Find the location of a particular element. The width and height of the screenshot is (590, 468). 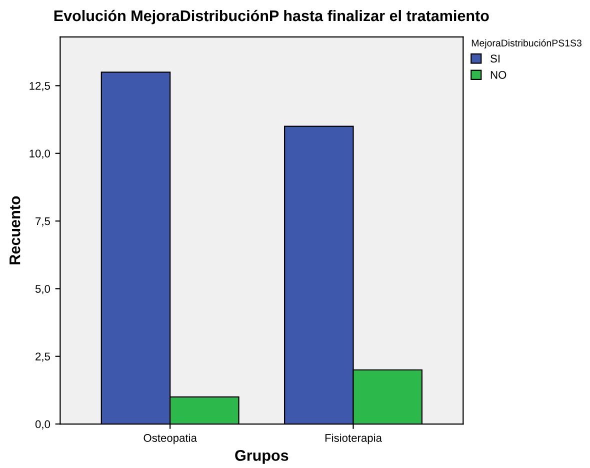

y-tick-label: 12,5 is located at coordinates (40, 87).